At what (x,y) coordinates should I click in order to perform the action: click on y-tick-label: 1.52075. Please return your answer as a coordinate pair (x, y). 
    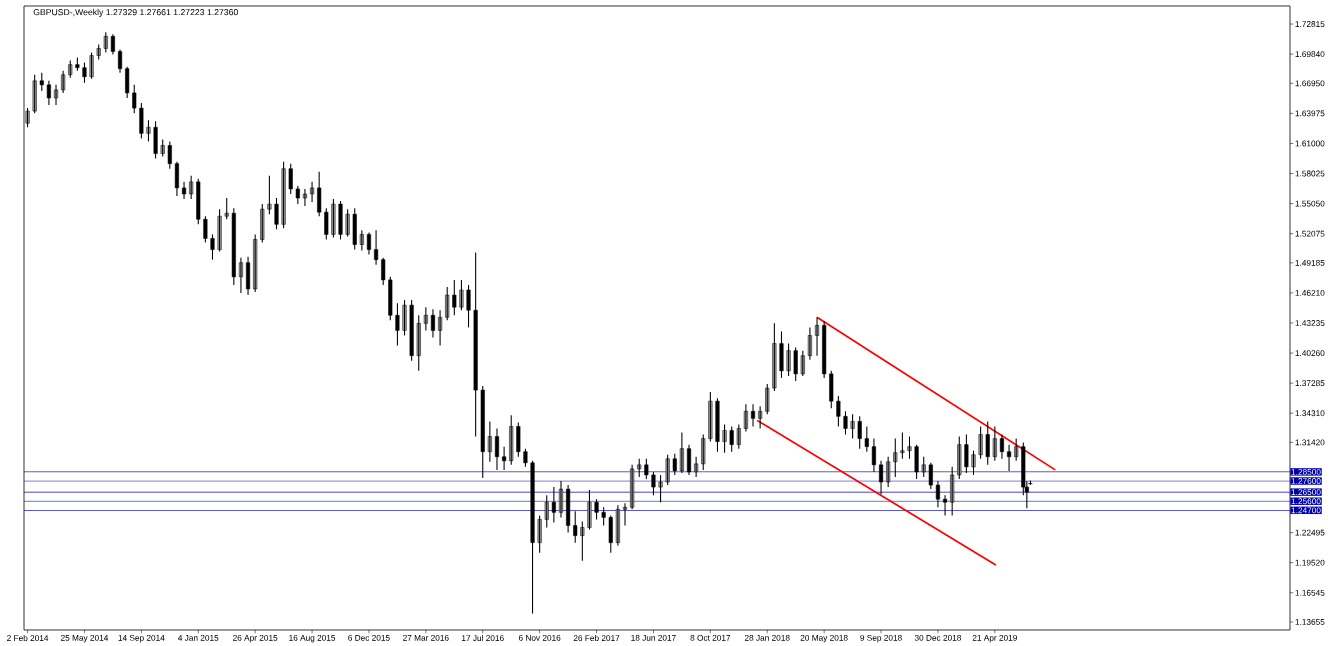
    Looking at the image, I should click on (1310, 233).